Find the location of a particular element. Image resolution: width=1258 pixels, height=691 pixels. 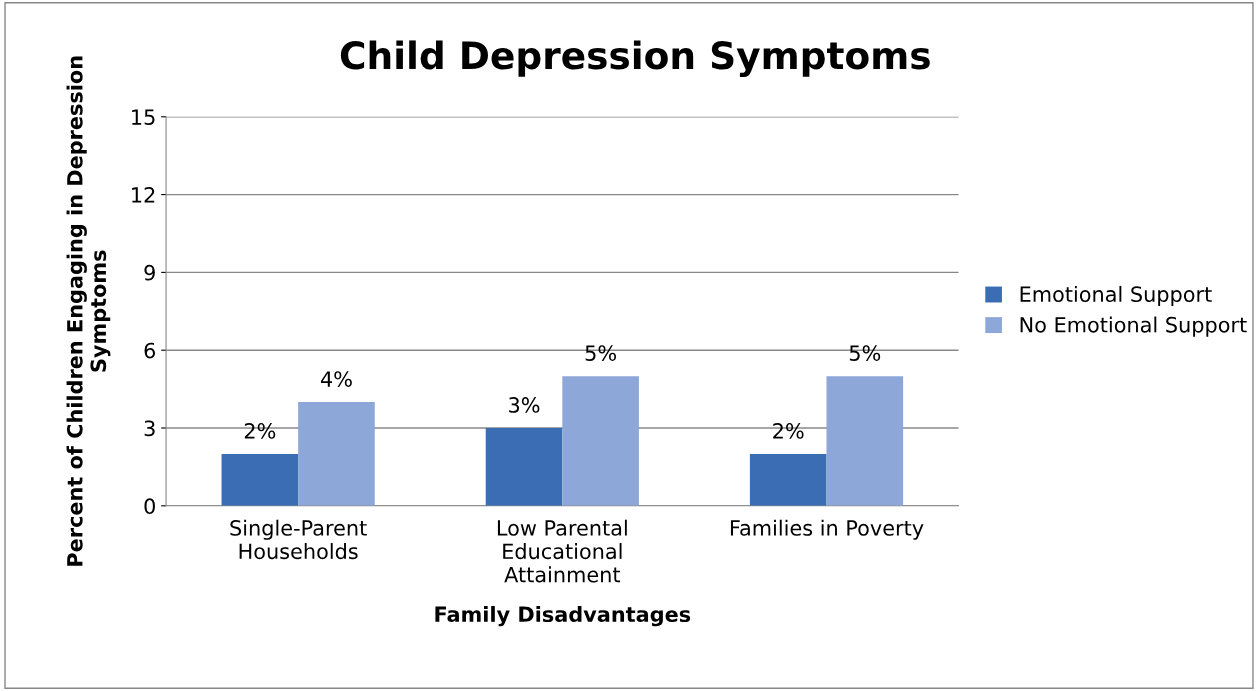

y-tick-label: 6 is located at coordinates (150, 350).